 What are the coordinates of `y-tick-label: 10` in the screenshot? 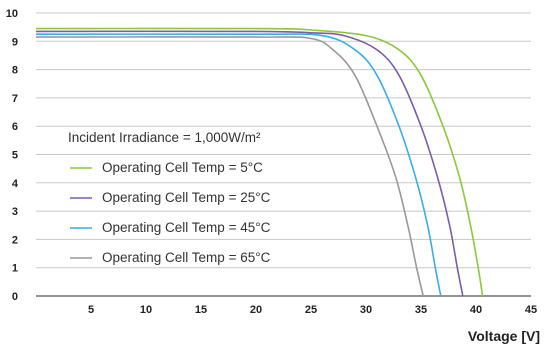 It's located at (12, 14).